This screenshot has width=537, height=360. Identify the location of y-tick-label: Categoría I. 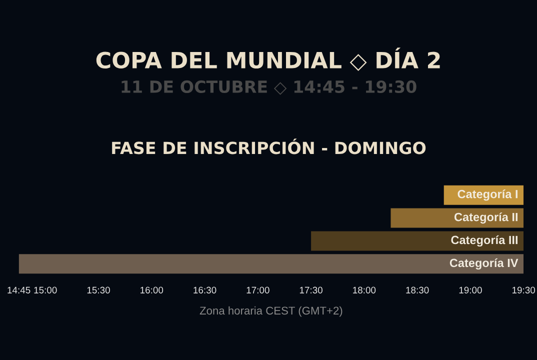
(488, 195).